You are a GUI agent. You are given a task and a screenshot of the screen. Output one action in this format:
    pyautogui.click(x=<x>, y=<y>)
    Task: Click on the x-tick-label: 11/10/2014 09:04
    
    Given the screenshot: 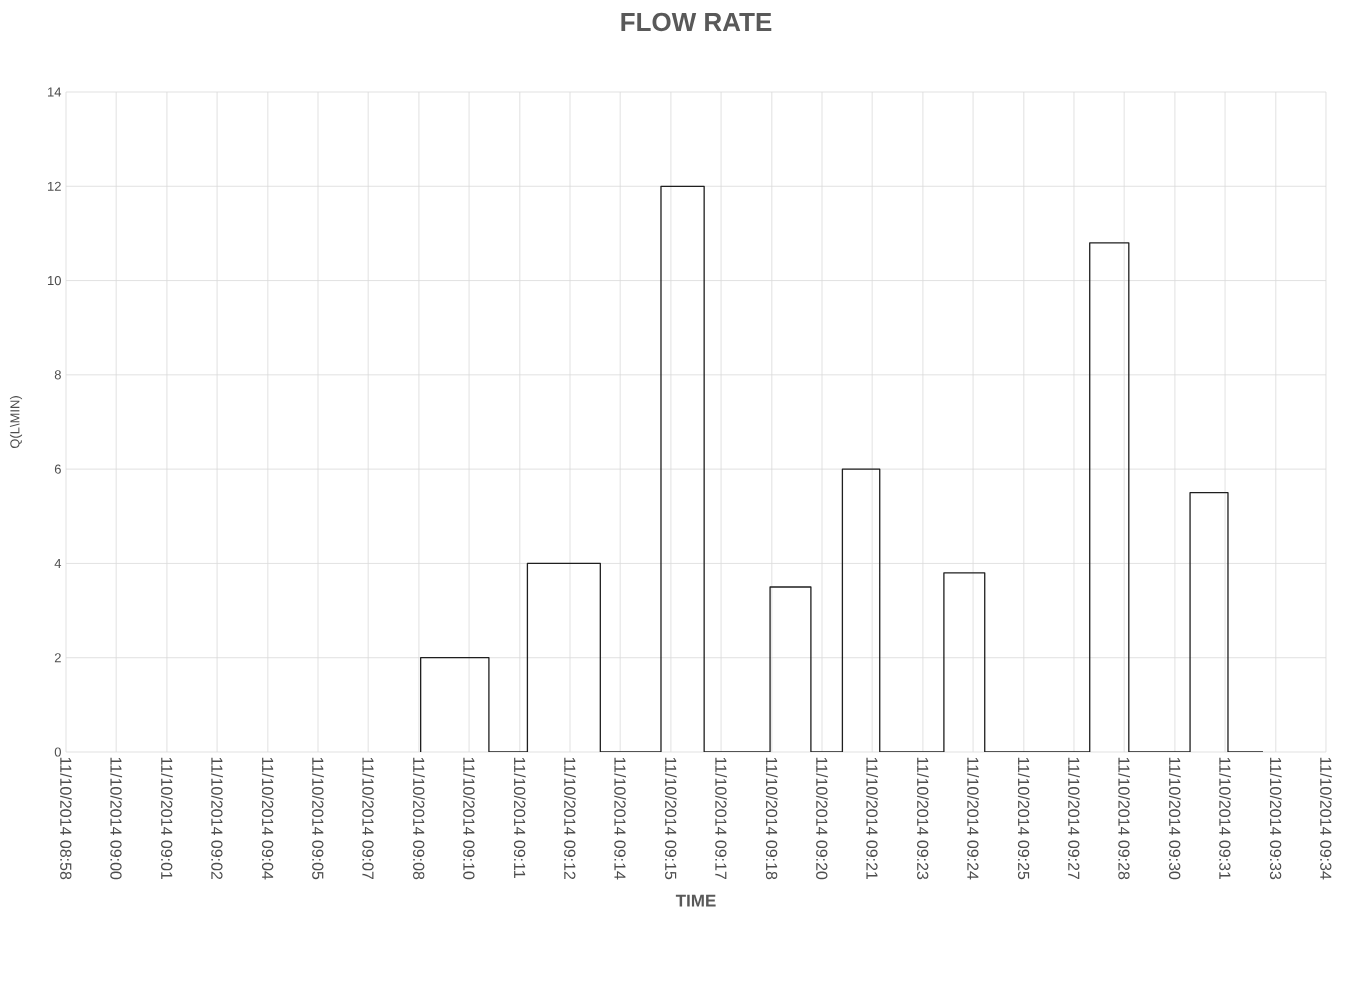 What is the action you would take?
    pyautogui.click(x=267, y=818)
    